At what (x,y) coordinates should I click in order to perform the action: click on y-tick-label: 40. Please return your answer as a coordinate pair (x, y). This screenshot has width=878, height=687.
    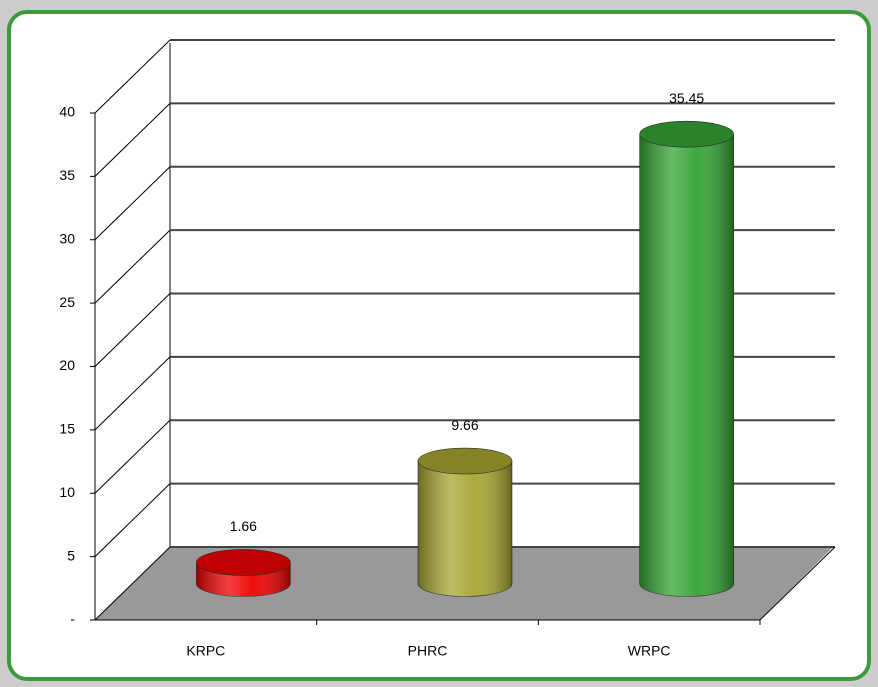
    Looking at the image, I should click on (67, 112).